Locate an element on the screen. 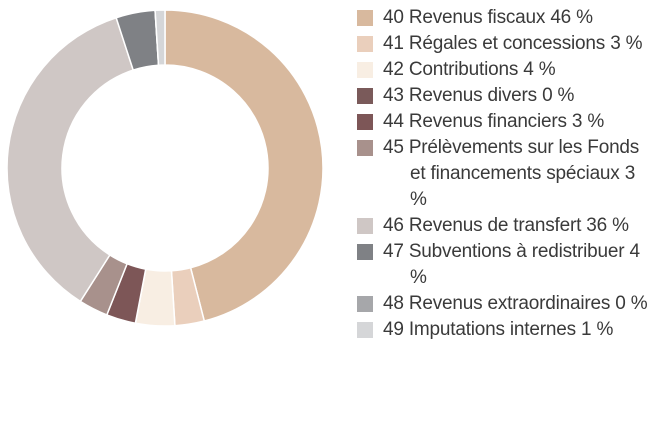 This screenshot has height=429, width=653. legend-entry: 43 Revenus divers 0 % is located at coordinates (504, 96).